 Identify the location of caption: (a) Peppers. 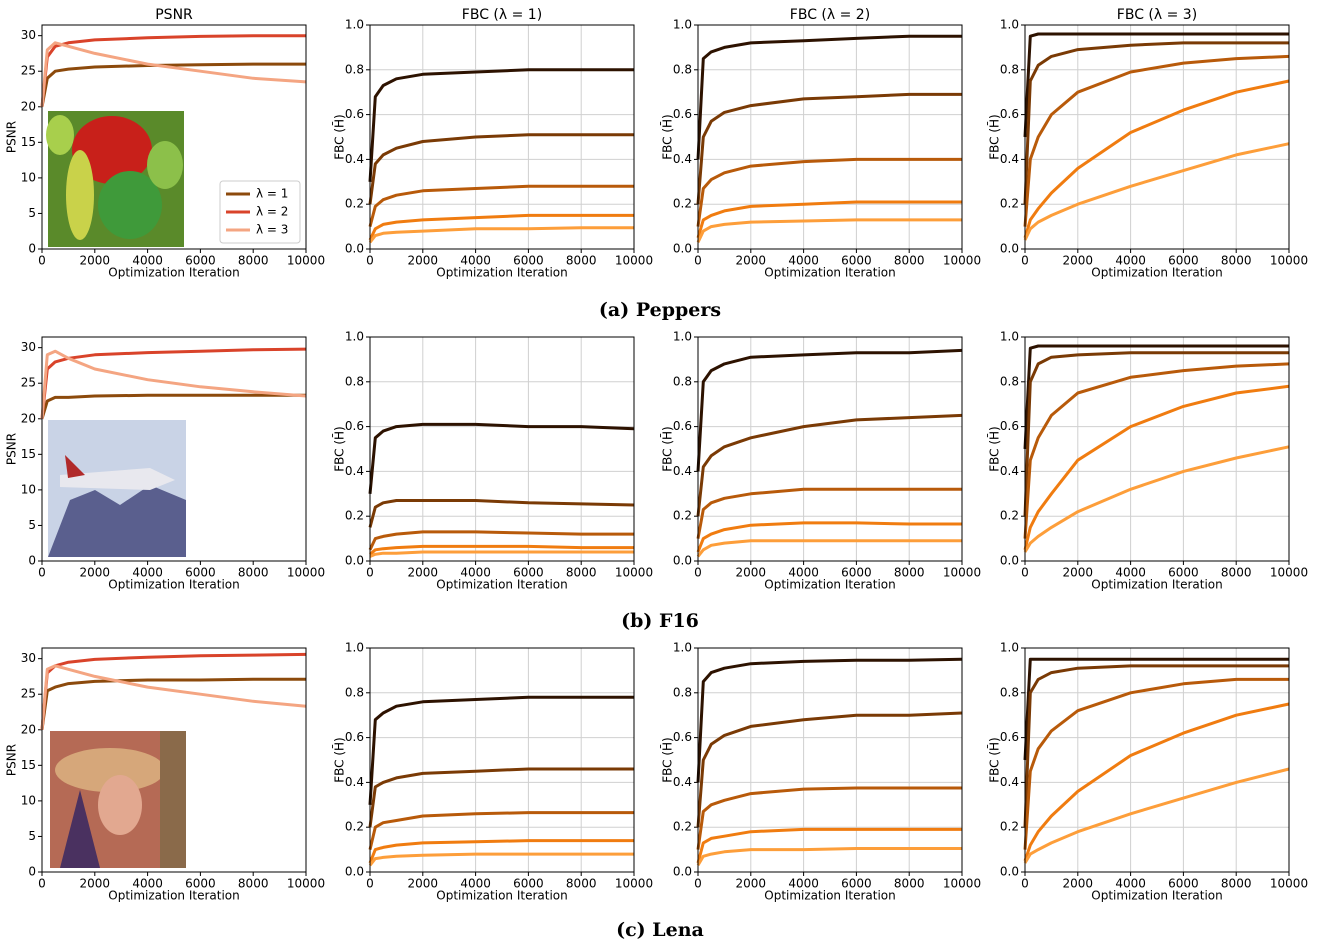
(660, 310).